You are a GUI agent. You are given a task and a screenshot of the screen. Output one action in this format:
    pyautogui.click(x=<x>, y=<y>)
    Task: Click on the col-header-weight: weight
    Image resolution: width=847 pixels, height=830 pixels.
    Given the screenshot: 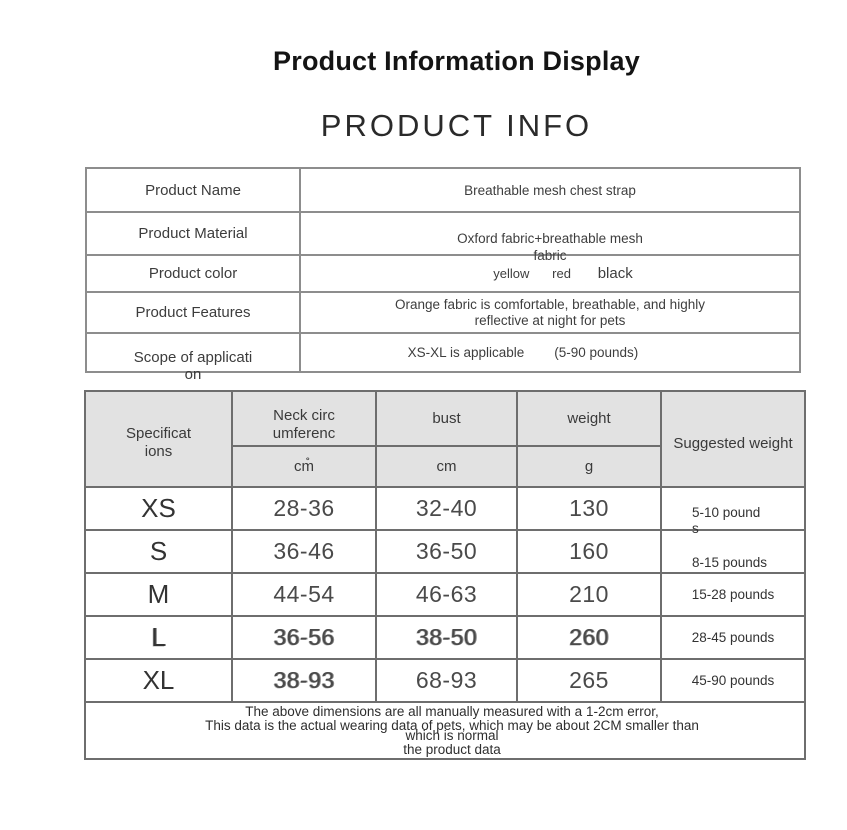 What is the action you would take?
    pyautogui.click(x=589, y=418)
    